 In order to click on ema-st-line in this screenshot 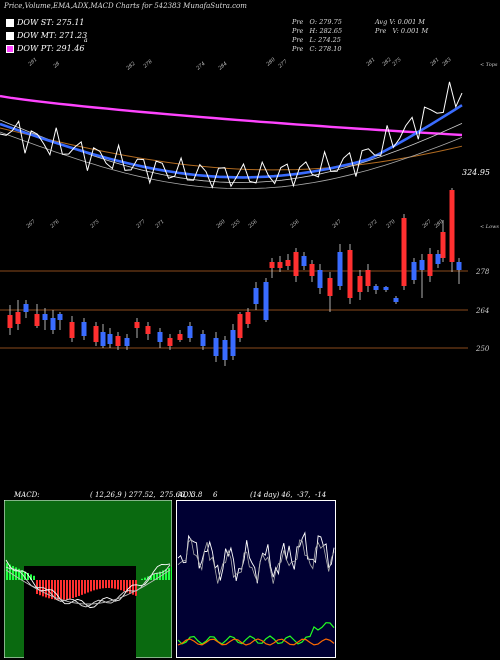, I will do `click(231, 141)`.